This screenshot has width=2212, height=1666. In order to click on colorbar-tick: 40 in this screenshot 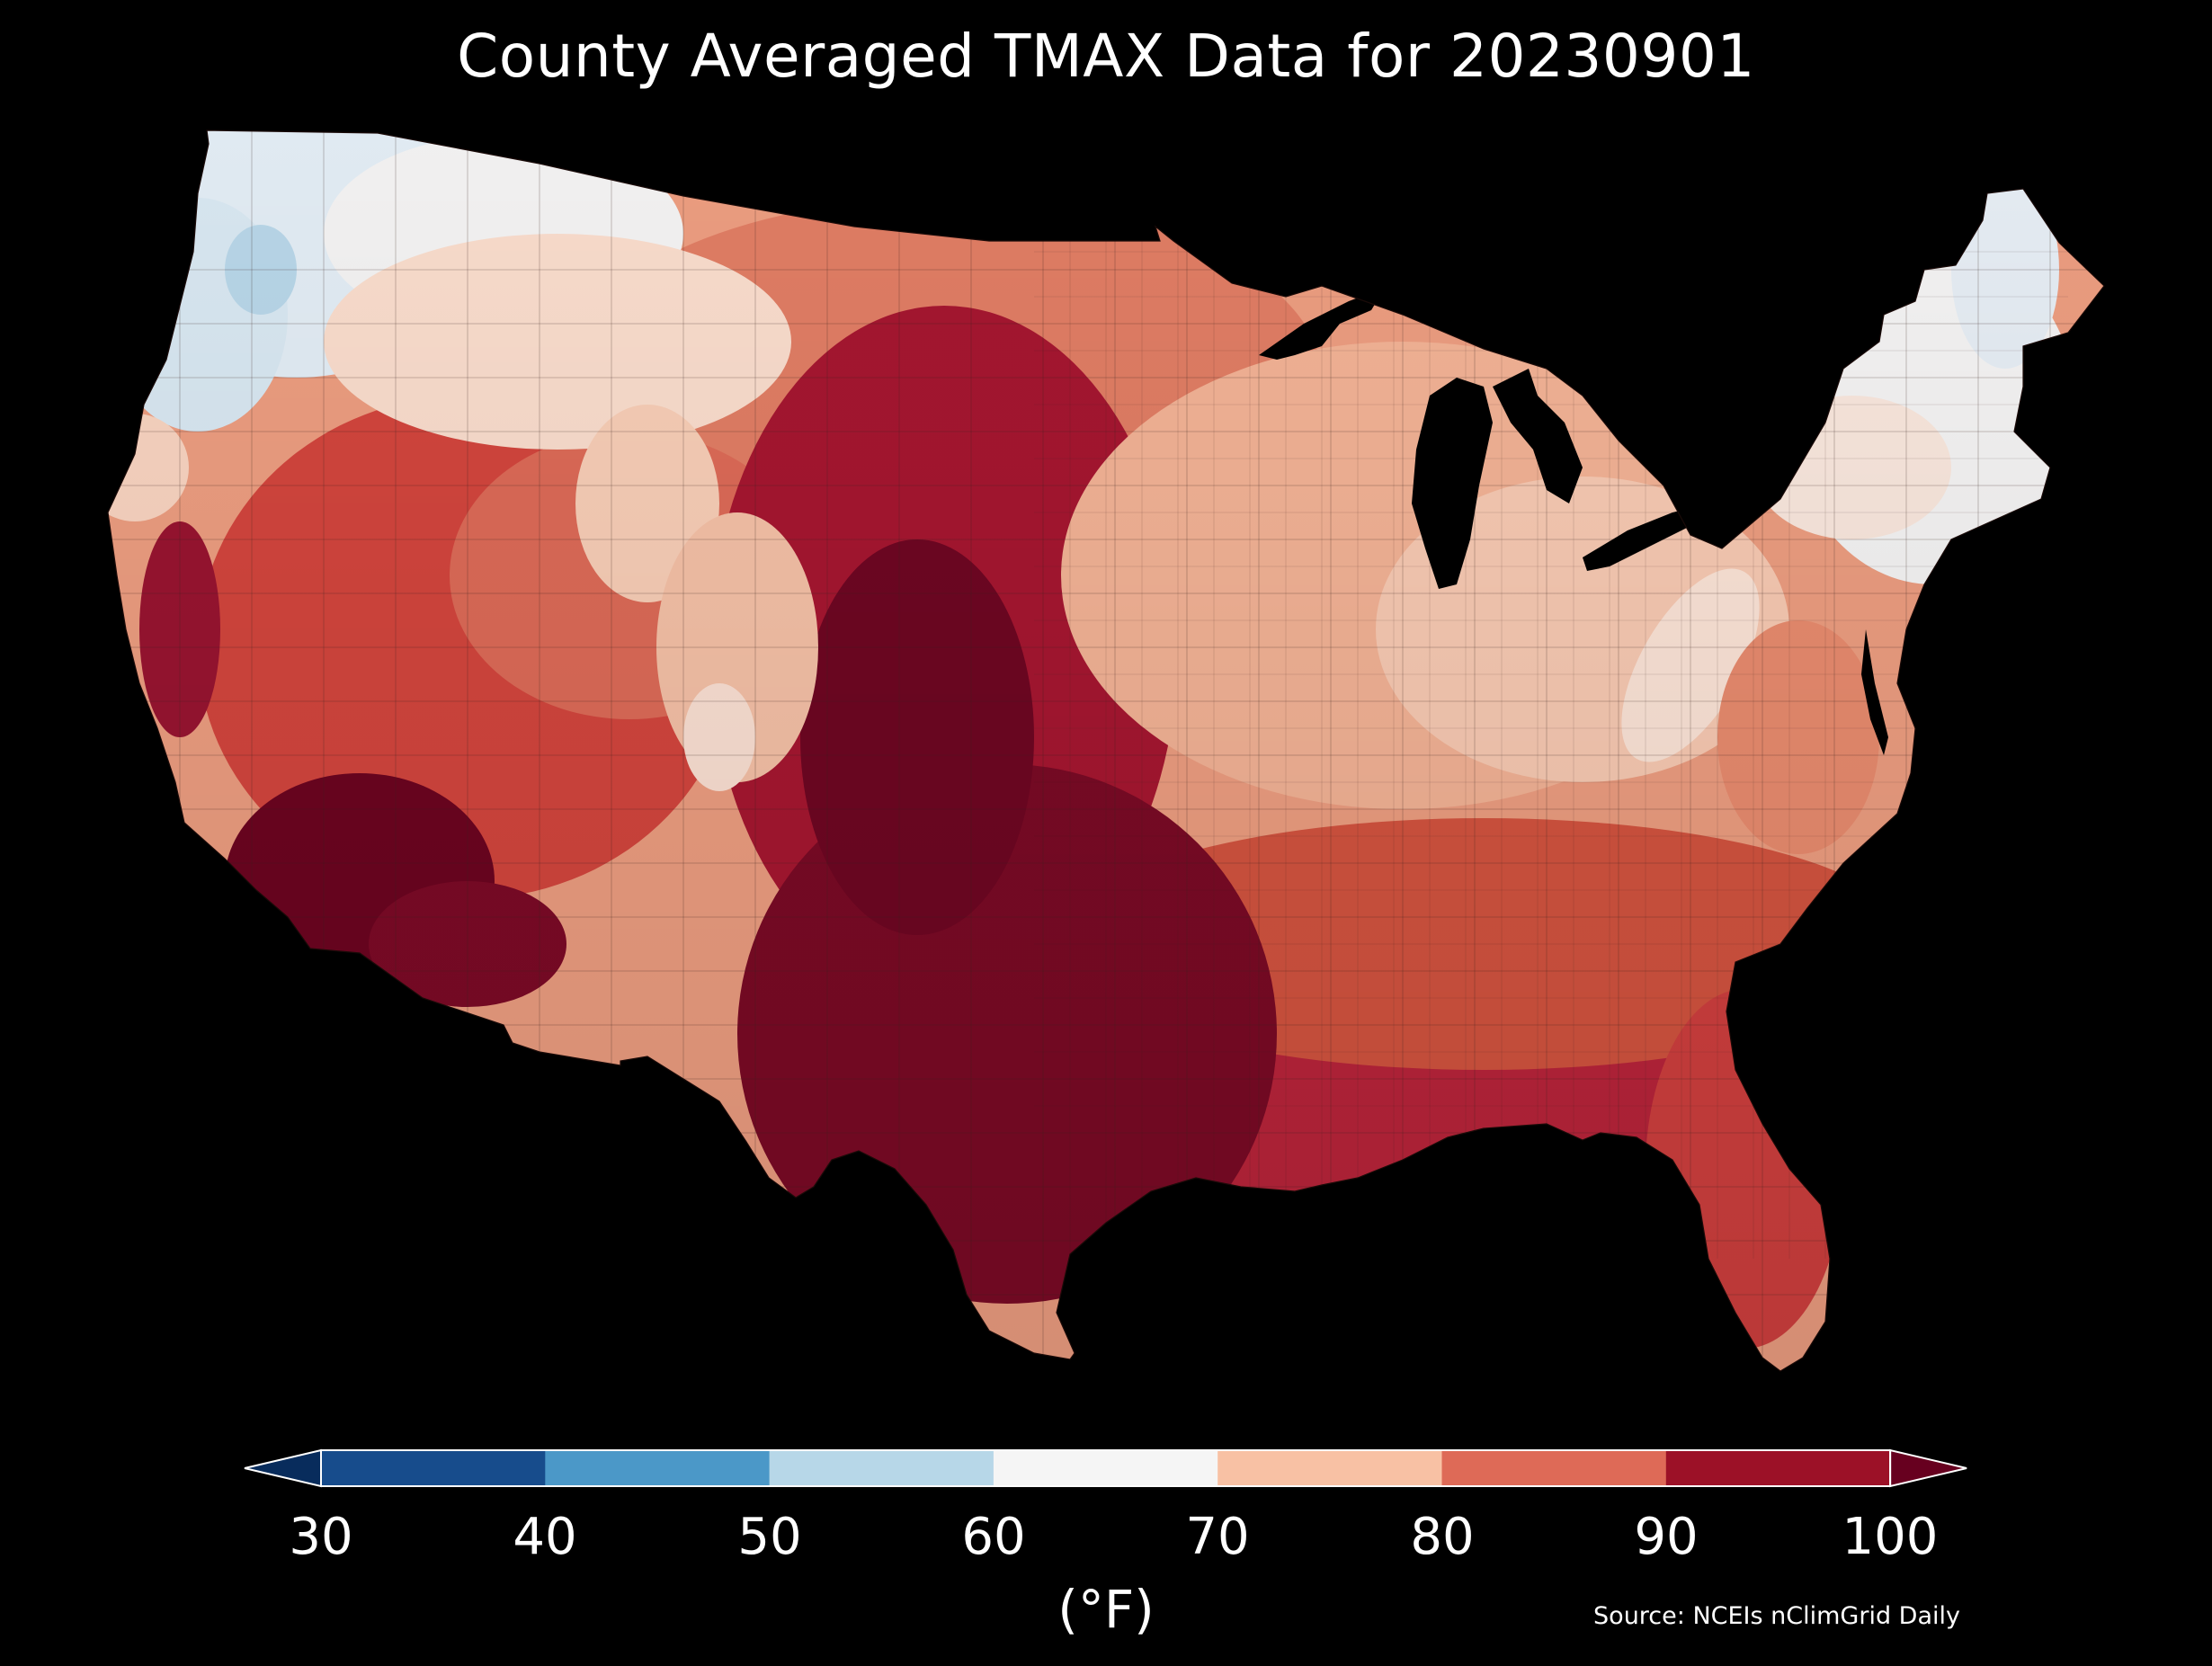, I will do `click(545, 1537)`.